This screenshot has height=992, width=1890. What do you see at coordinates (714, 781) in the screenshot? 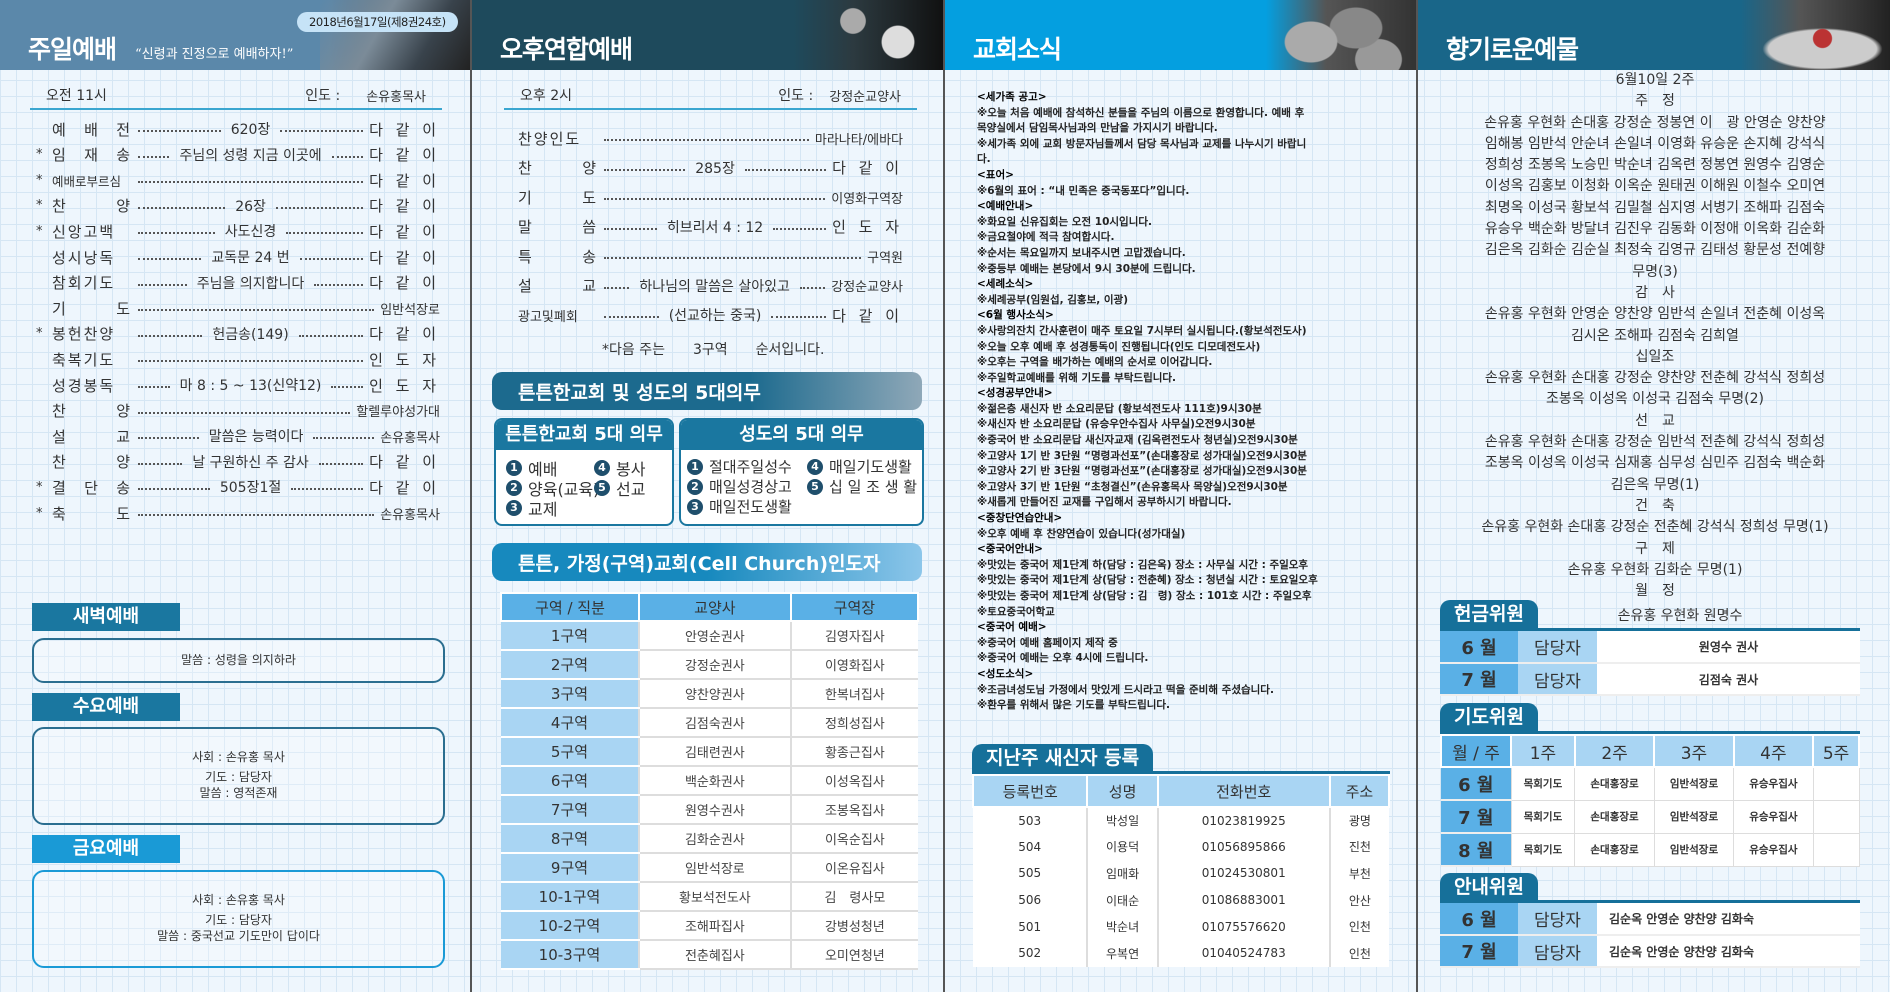
I see `table-cell: 백순화권사` at bounding box center [714, 781].